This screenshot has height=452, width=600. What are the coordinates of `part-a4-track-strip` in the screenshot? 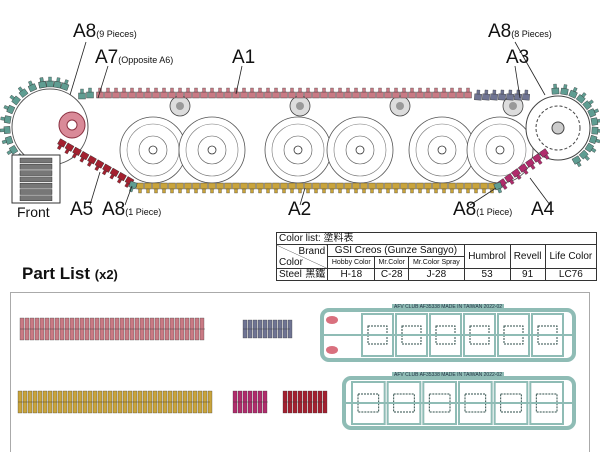 It's located at (250, 402).